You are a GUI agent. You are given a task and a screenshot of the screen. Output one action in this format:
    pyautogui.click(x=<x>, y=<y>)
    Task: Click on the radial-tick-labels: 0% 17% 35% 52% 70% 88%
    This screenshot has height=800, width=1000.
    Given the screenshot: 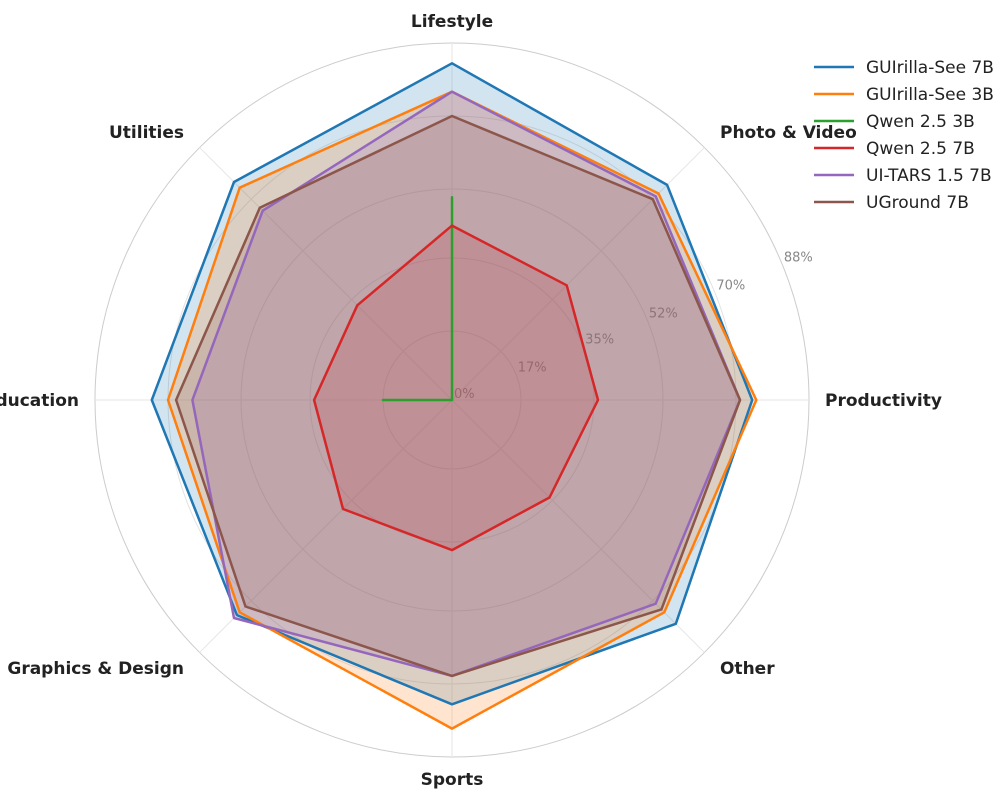 What is the action you would take?
    pyautogui.click(x=633, y=326)
    